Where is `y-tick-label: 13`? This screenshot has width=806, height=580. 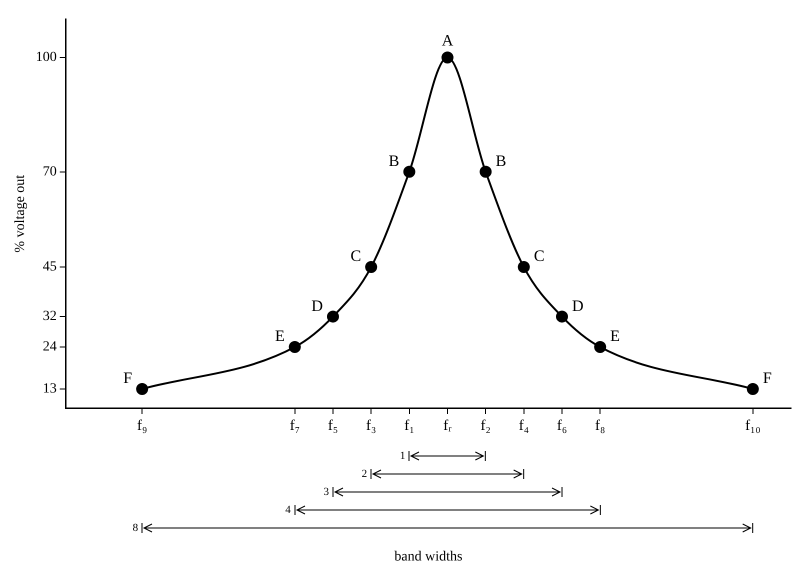
y-tick-label: 13 is located at coordinates (49, 389).